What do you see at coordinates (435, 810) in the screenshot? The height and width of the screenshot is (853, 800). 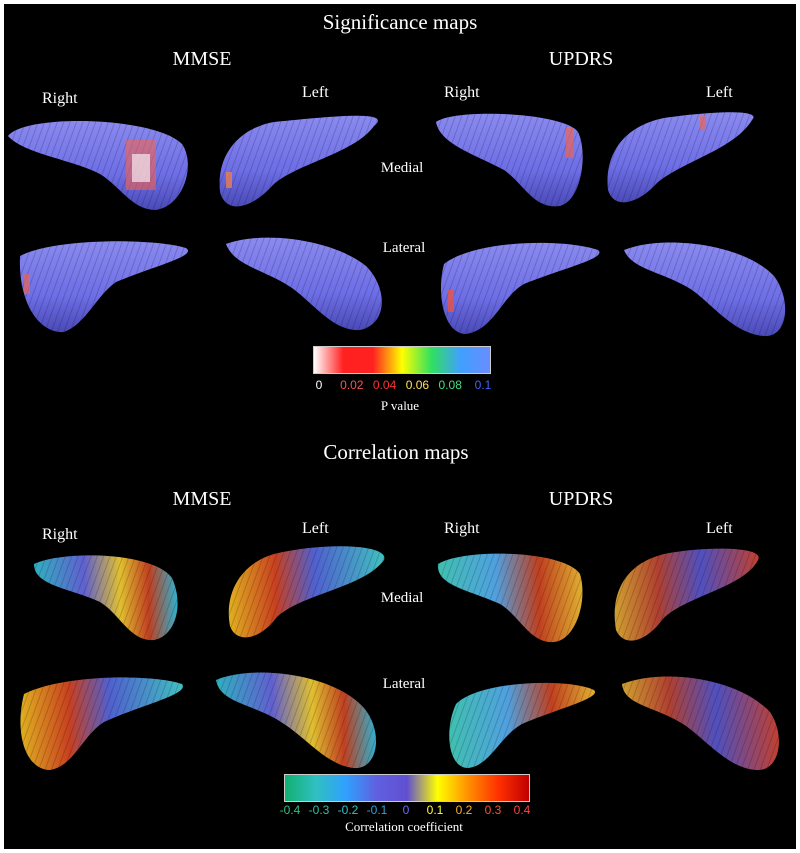 I see `correlation-tick-label: 0.1` at bounding box center [435, 810].